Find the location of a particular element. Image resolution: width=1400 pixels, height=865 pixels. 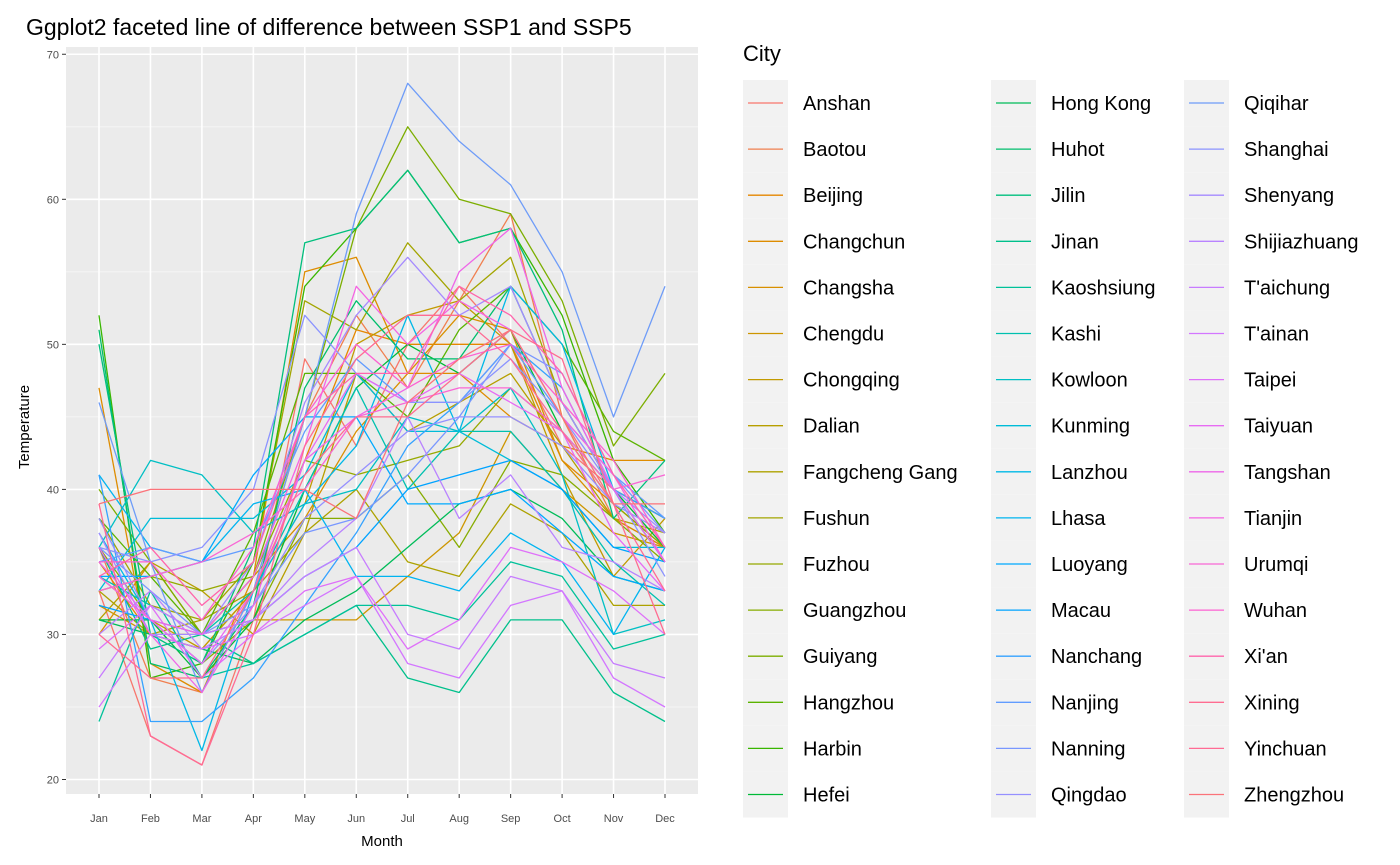

legend-label: Shanghai is located at coordinates (1286, 150).